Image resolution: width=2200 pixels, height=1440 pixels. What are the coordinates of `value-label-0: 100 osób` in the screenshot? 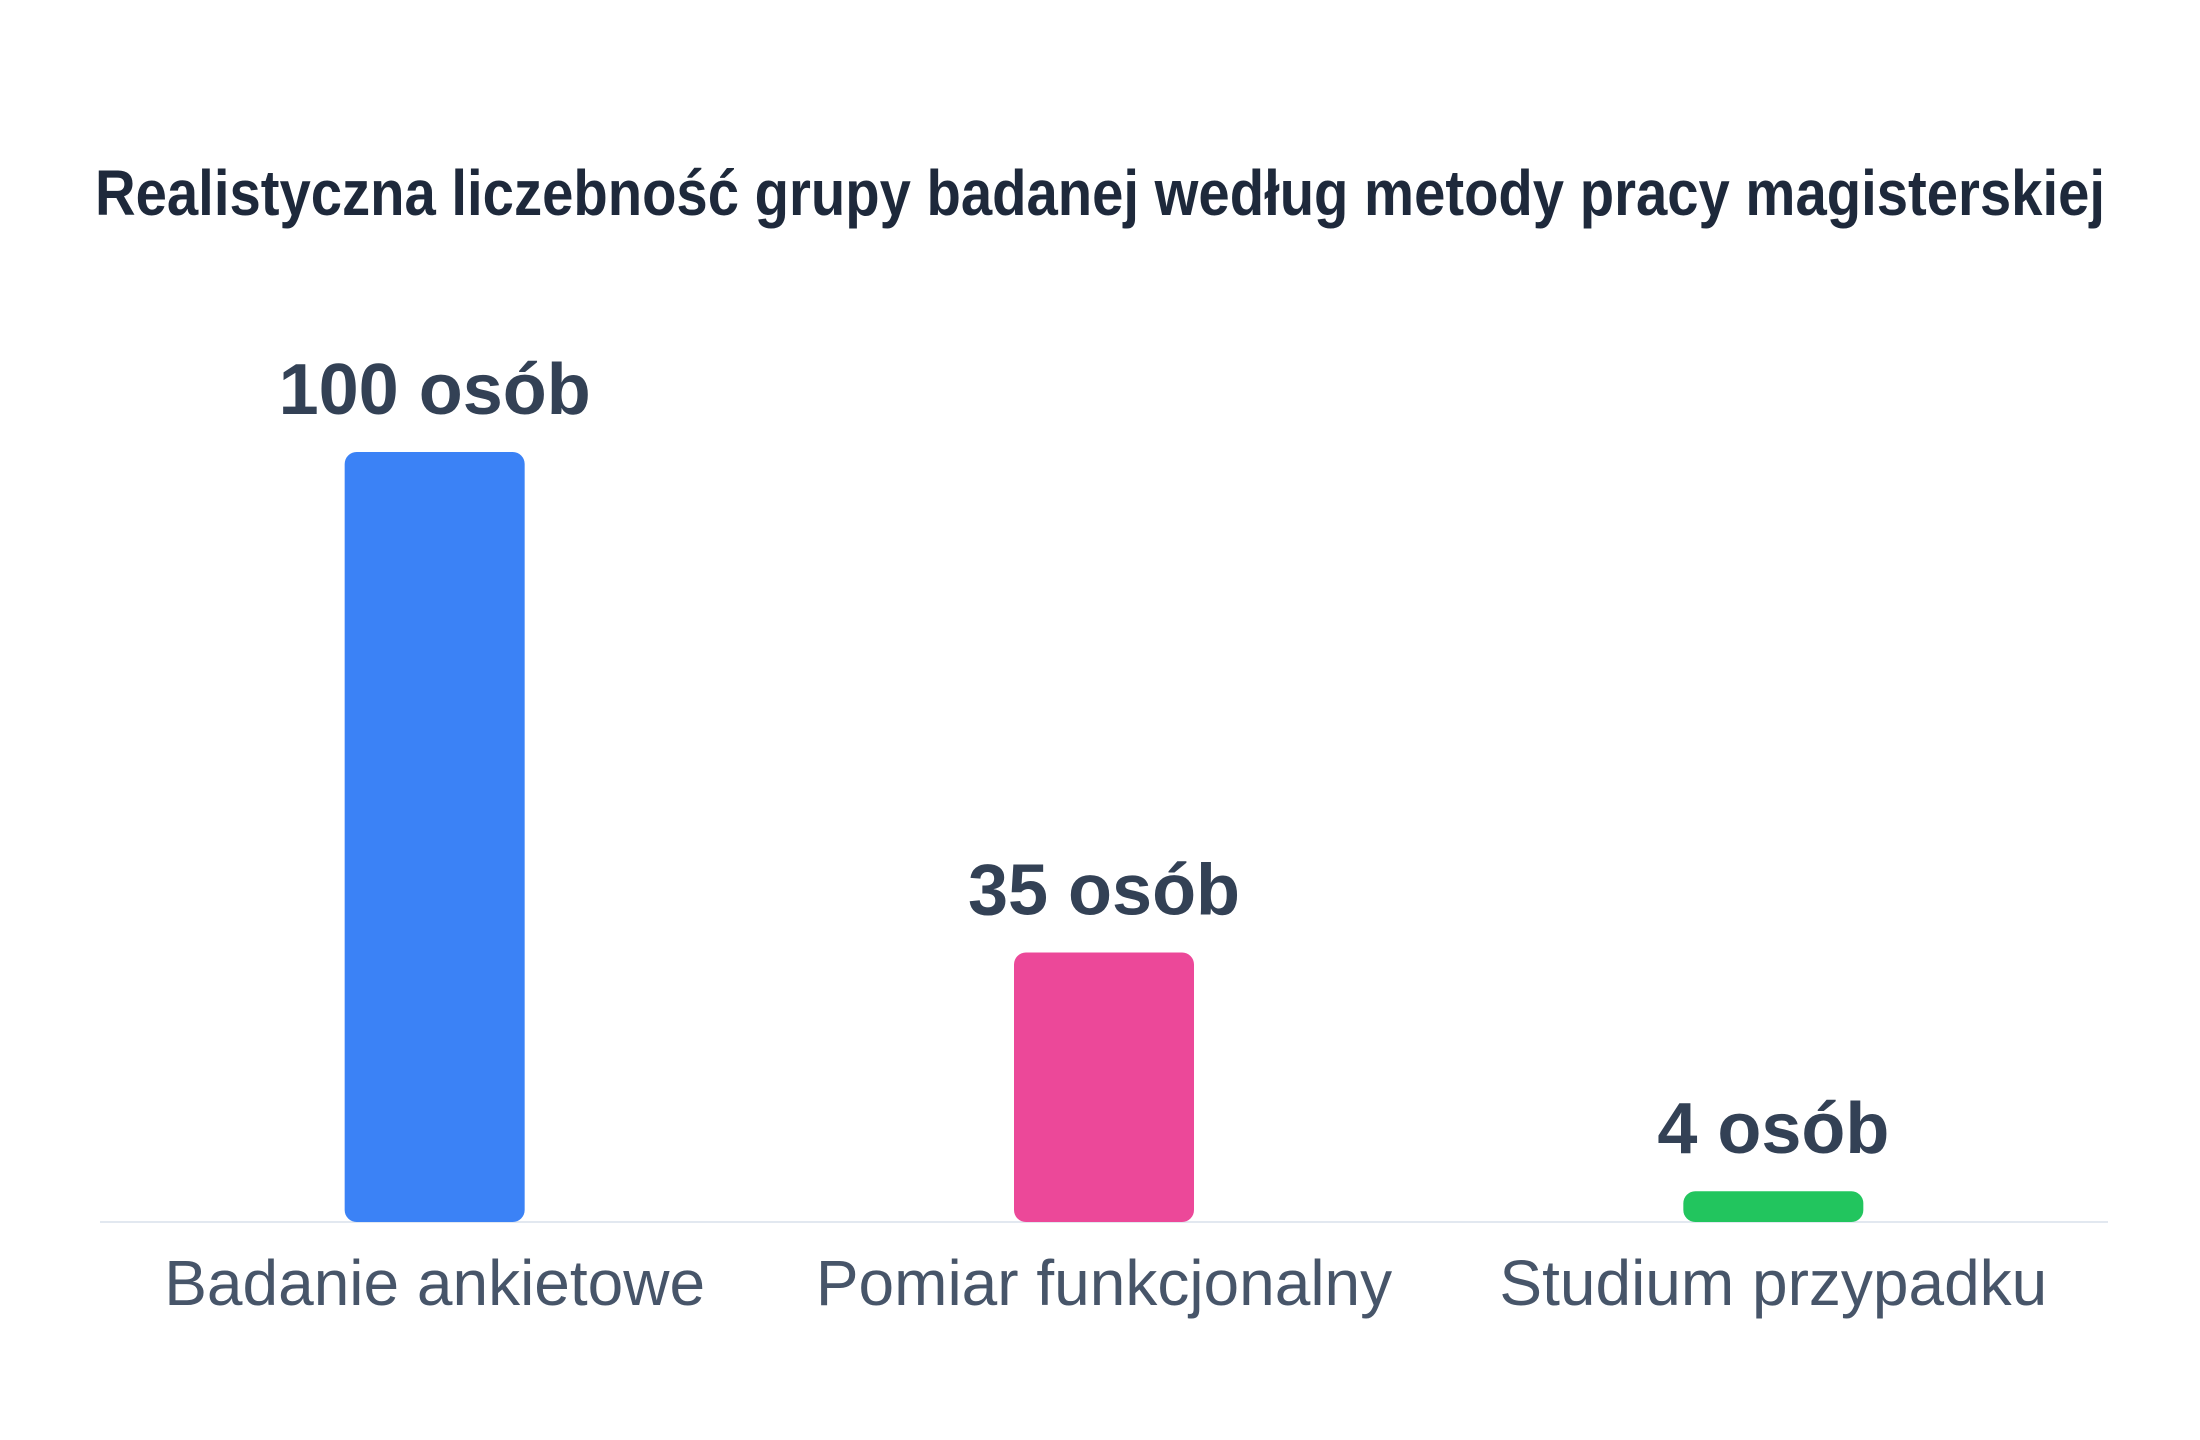 It's located at (435, 390).